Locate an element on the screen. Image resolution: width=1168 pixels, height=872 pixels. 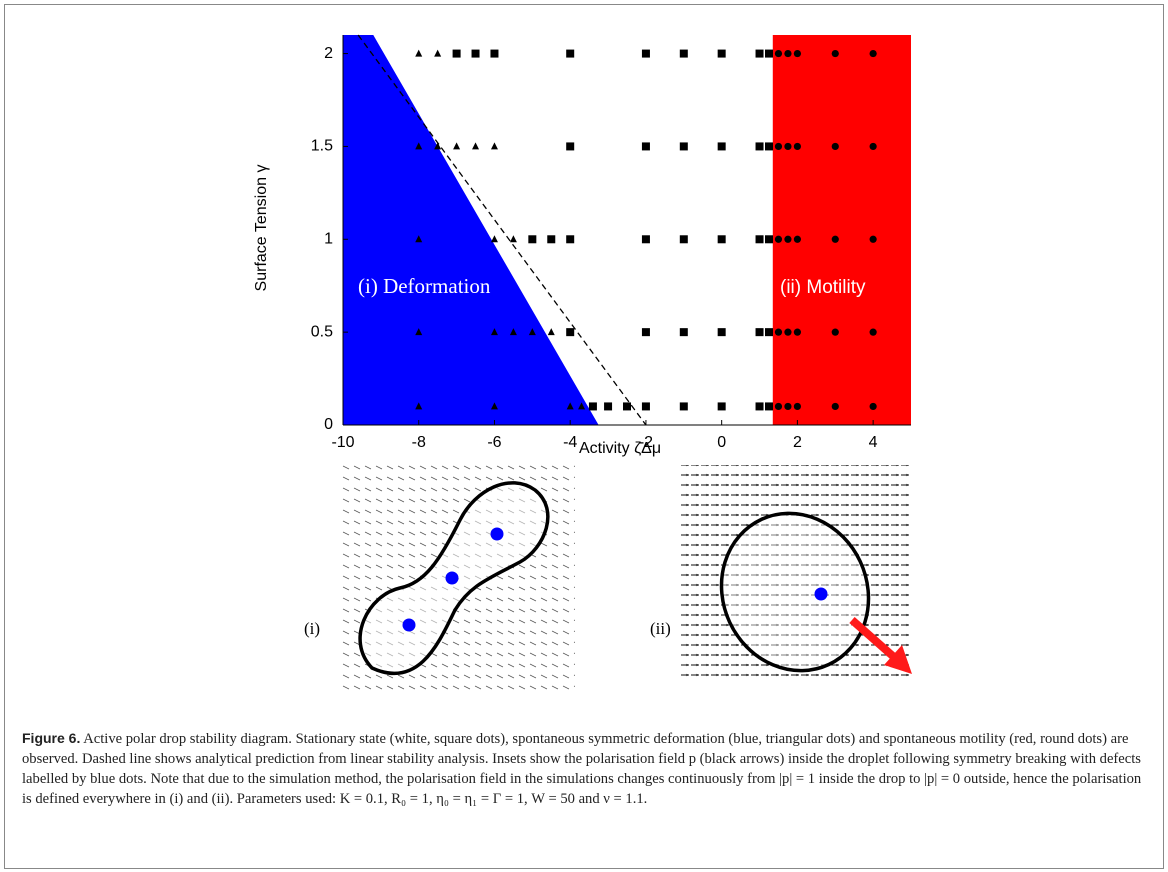
inset-i: (i) is located at coordinates (439, 577).